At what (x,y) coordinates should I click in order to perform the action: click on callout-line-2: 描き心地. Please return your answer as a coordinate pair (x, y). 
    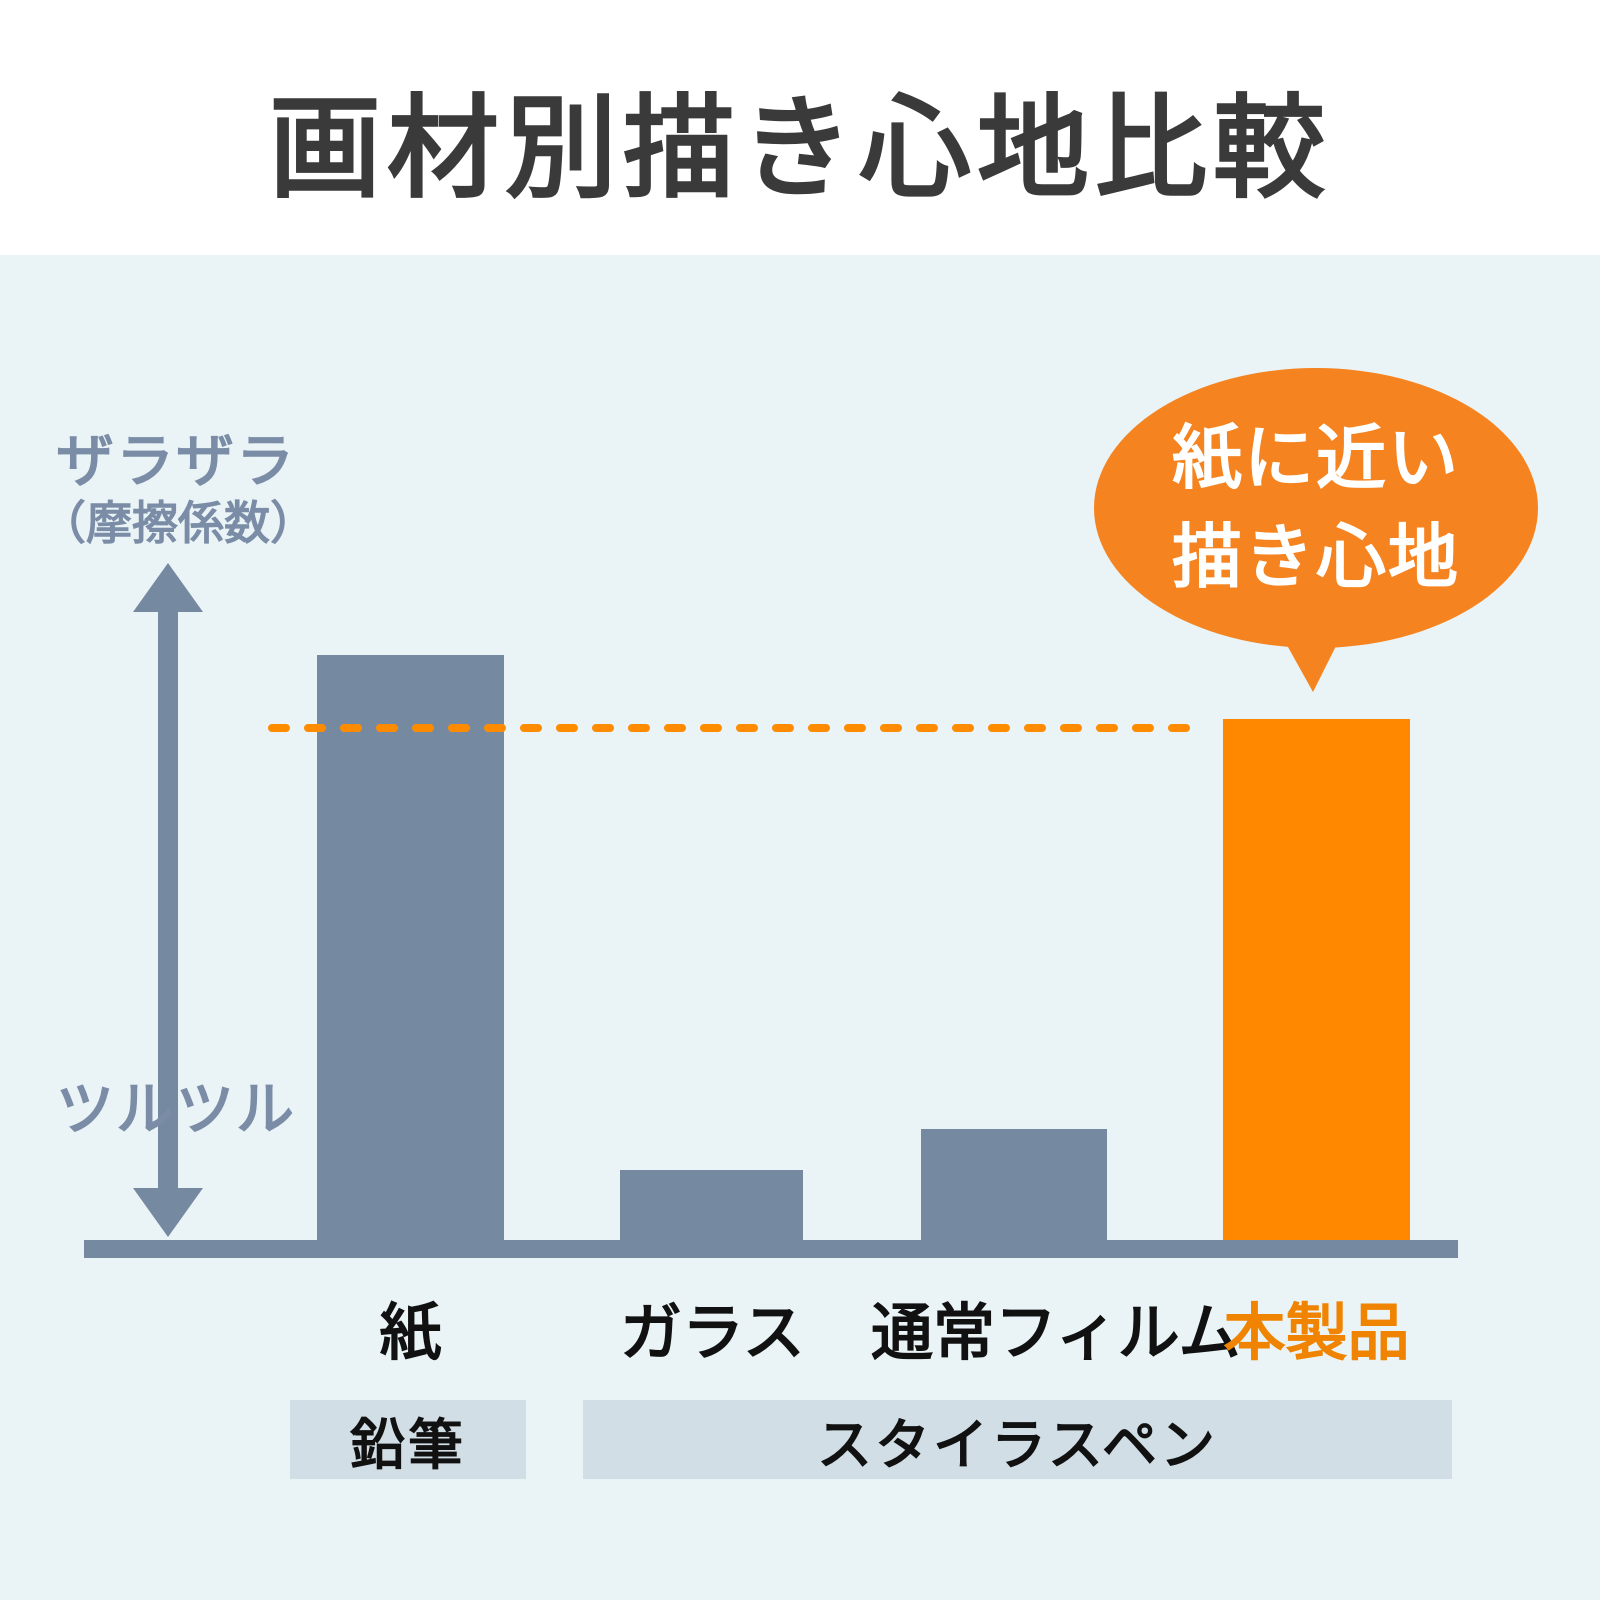
    Looking at the image, I should click on (1316, 557).